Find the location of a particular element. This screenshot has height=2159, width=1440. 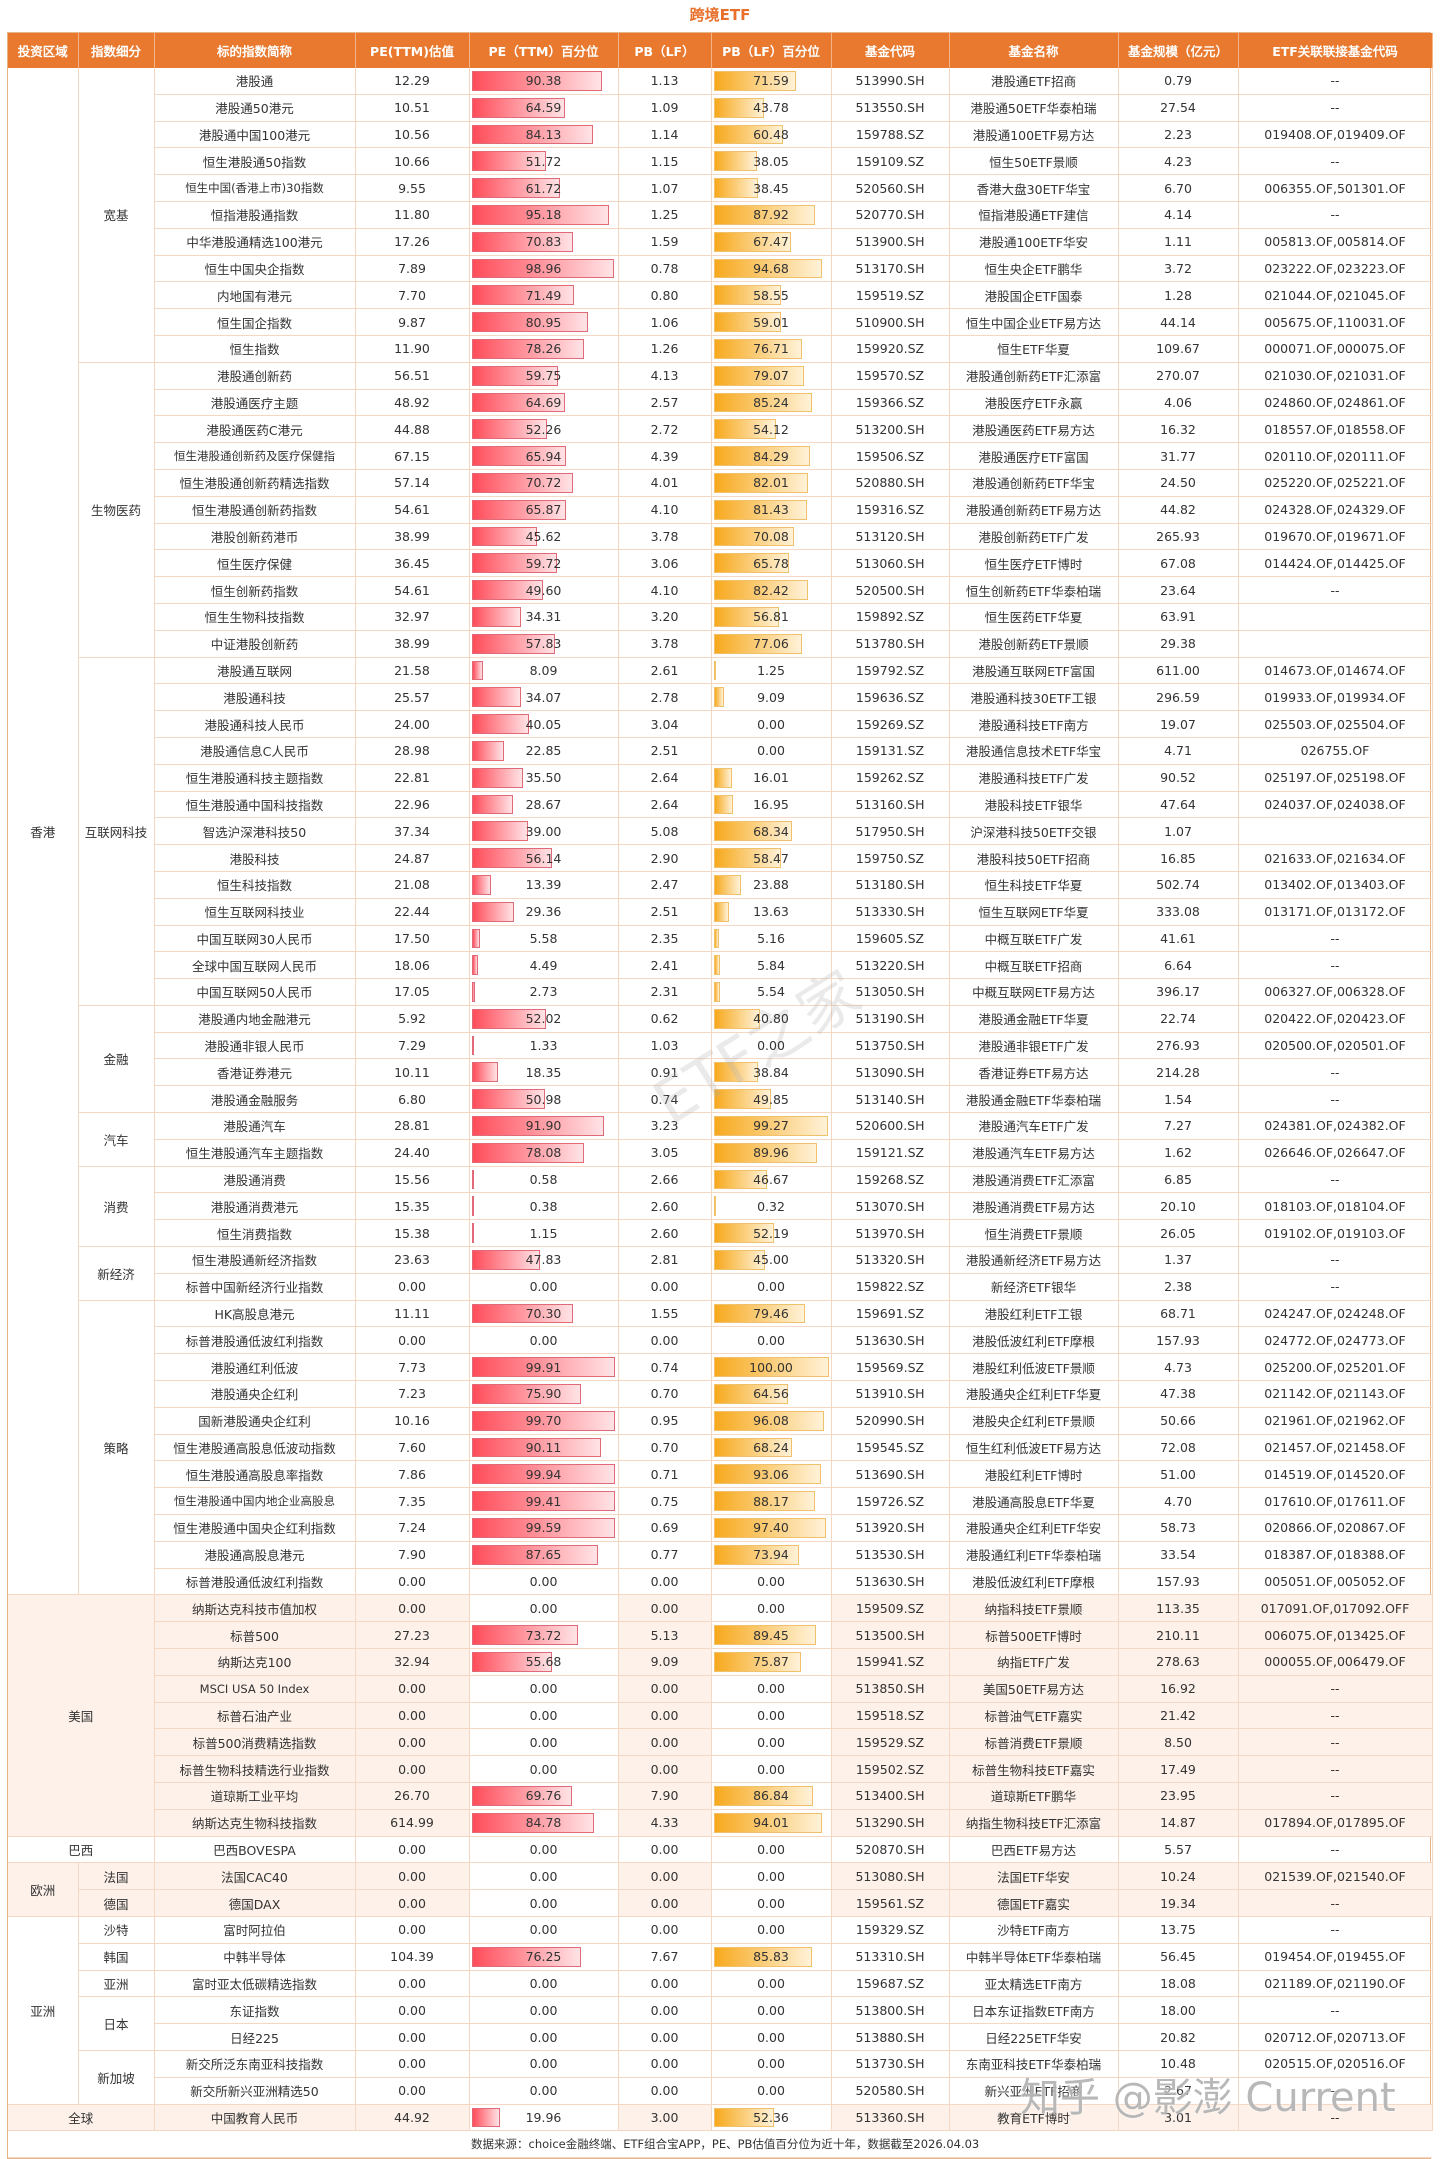

fund-code-cell: 513780.SH is located at coordinates (890, 644).